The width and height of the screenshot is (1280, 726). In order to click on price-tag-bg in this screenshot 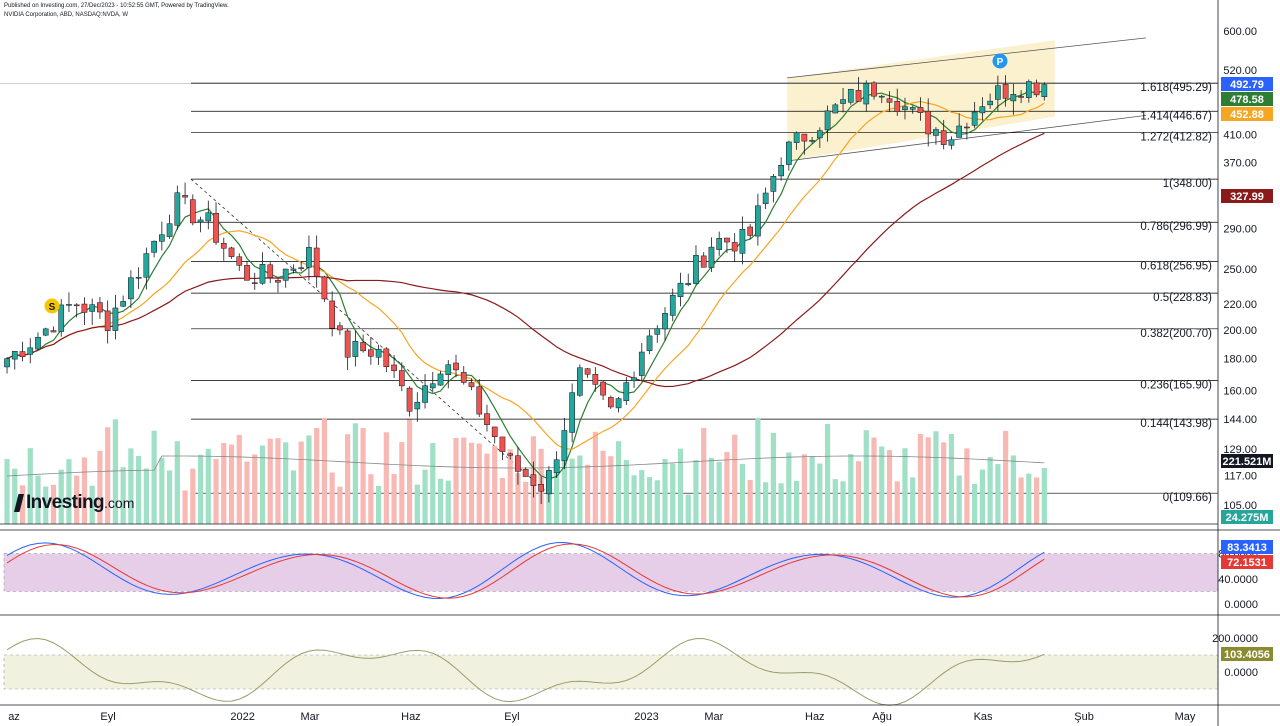, I will do `click(1247, 114)`.